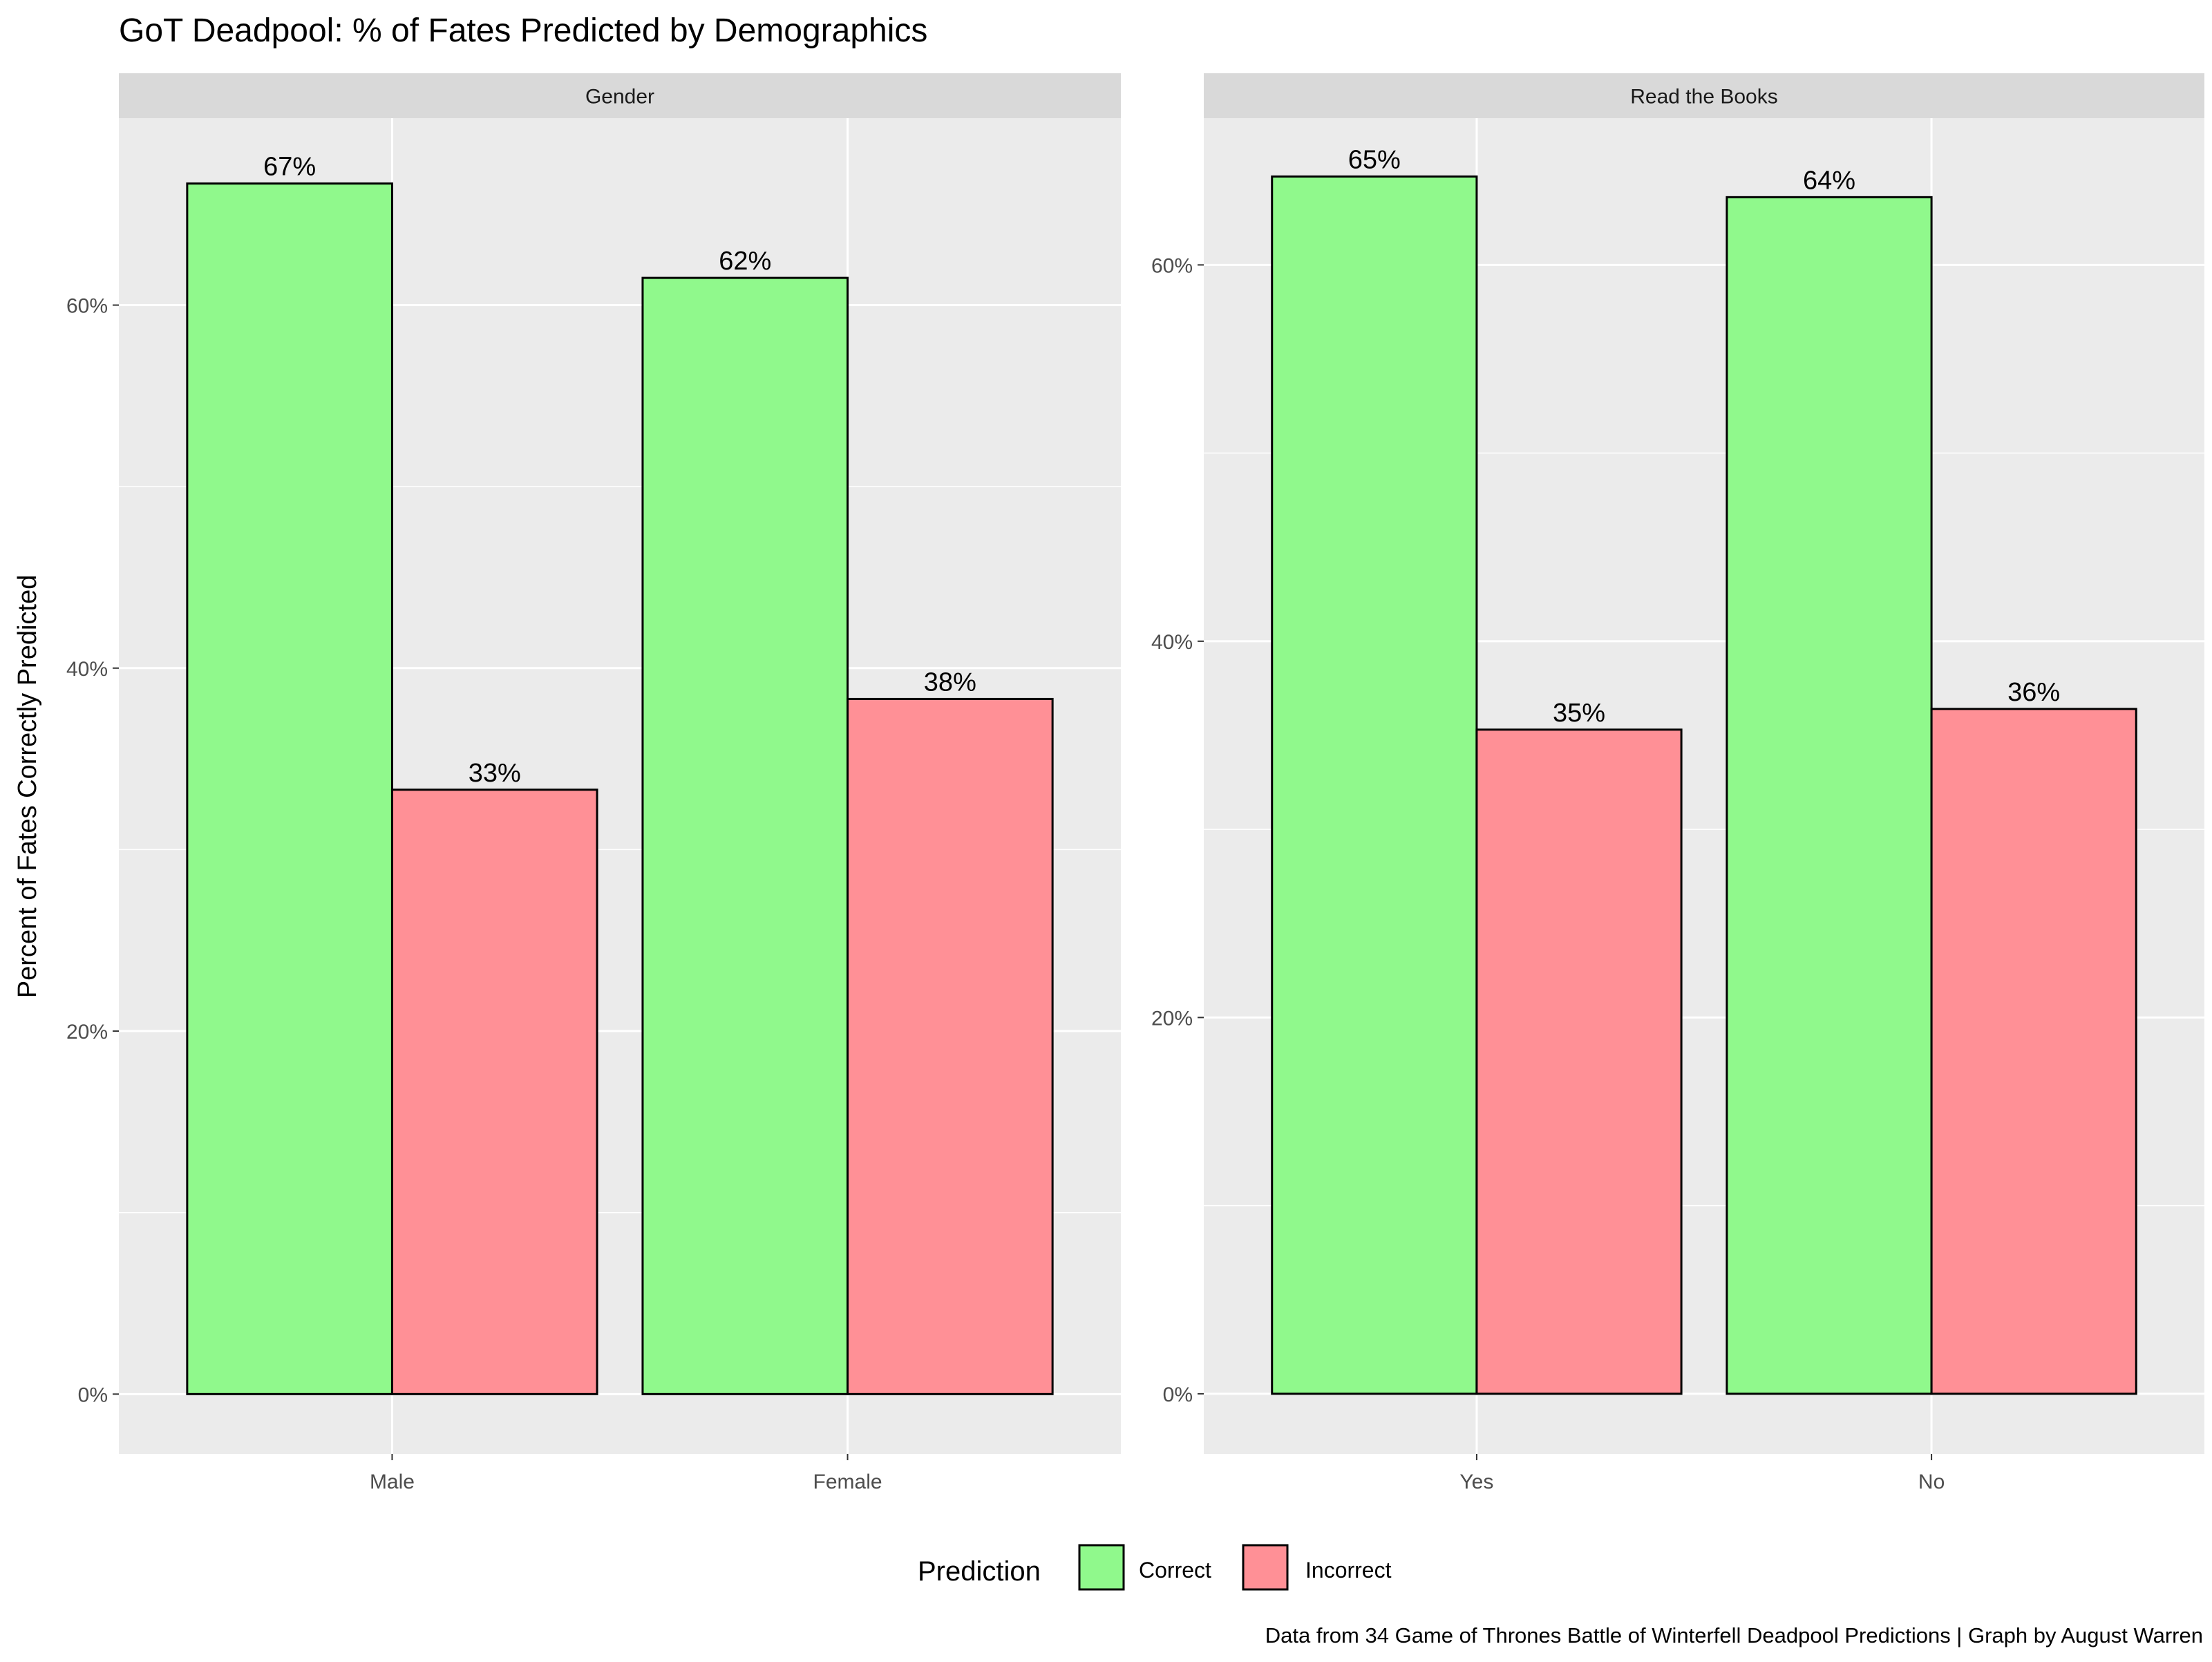 This screenshot has height=1662, width=2212. I want to click on bar-correct-no, so click(1829, 796).